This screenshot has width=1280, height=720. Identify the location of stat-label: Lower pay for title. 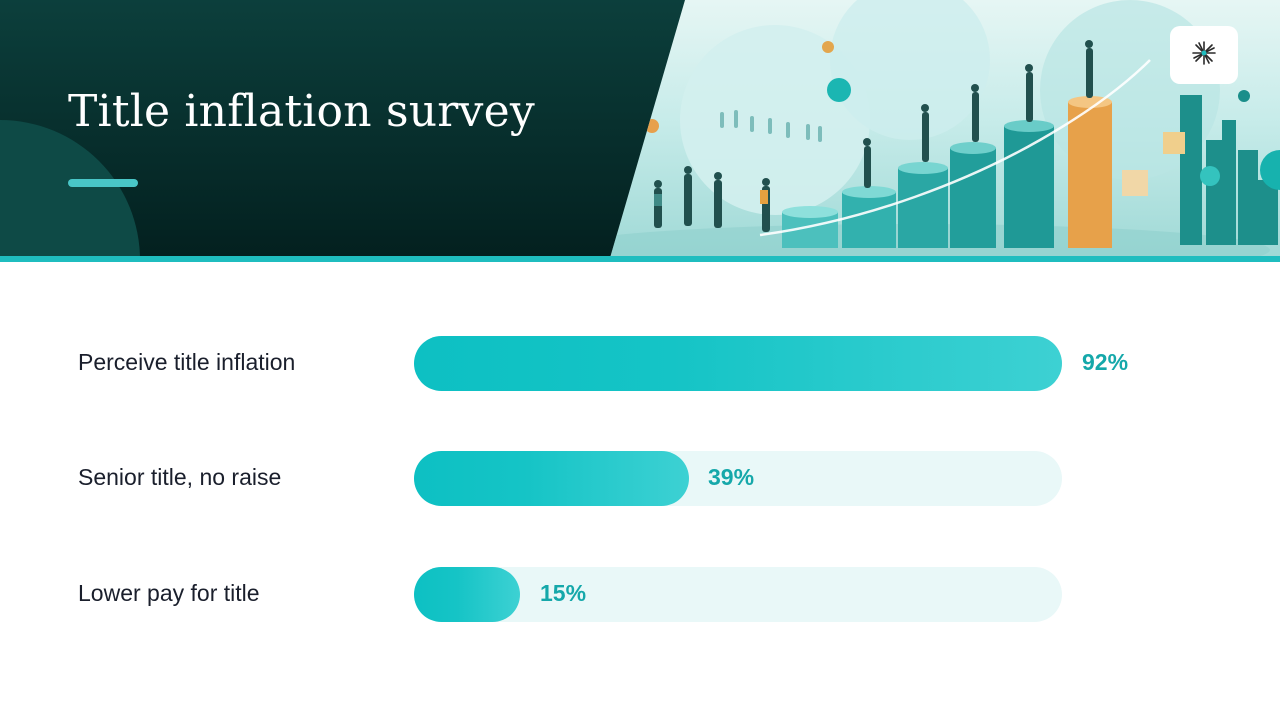
(169, 593).